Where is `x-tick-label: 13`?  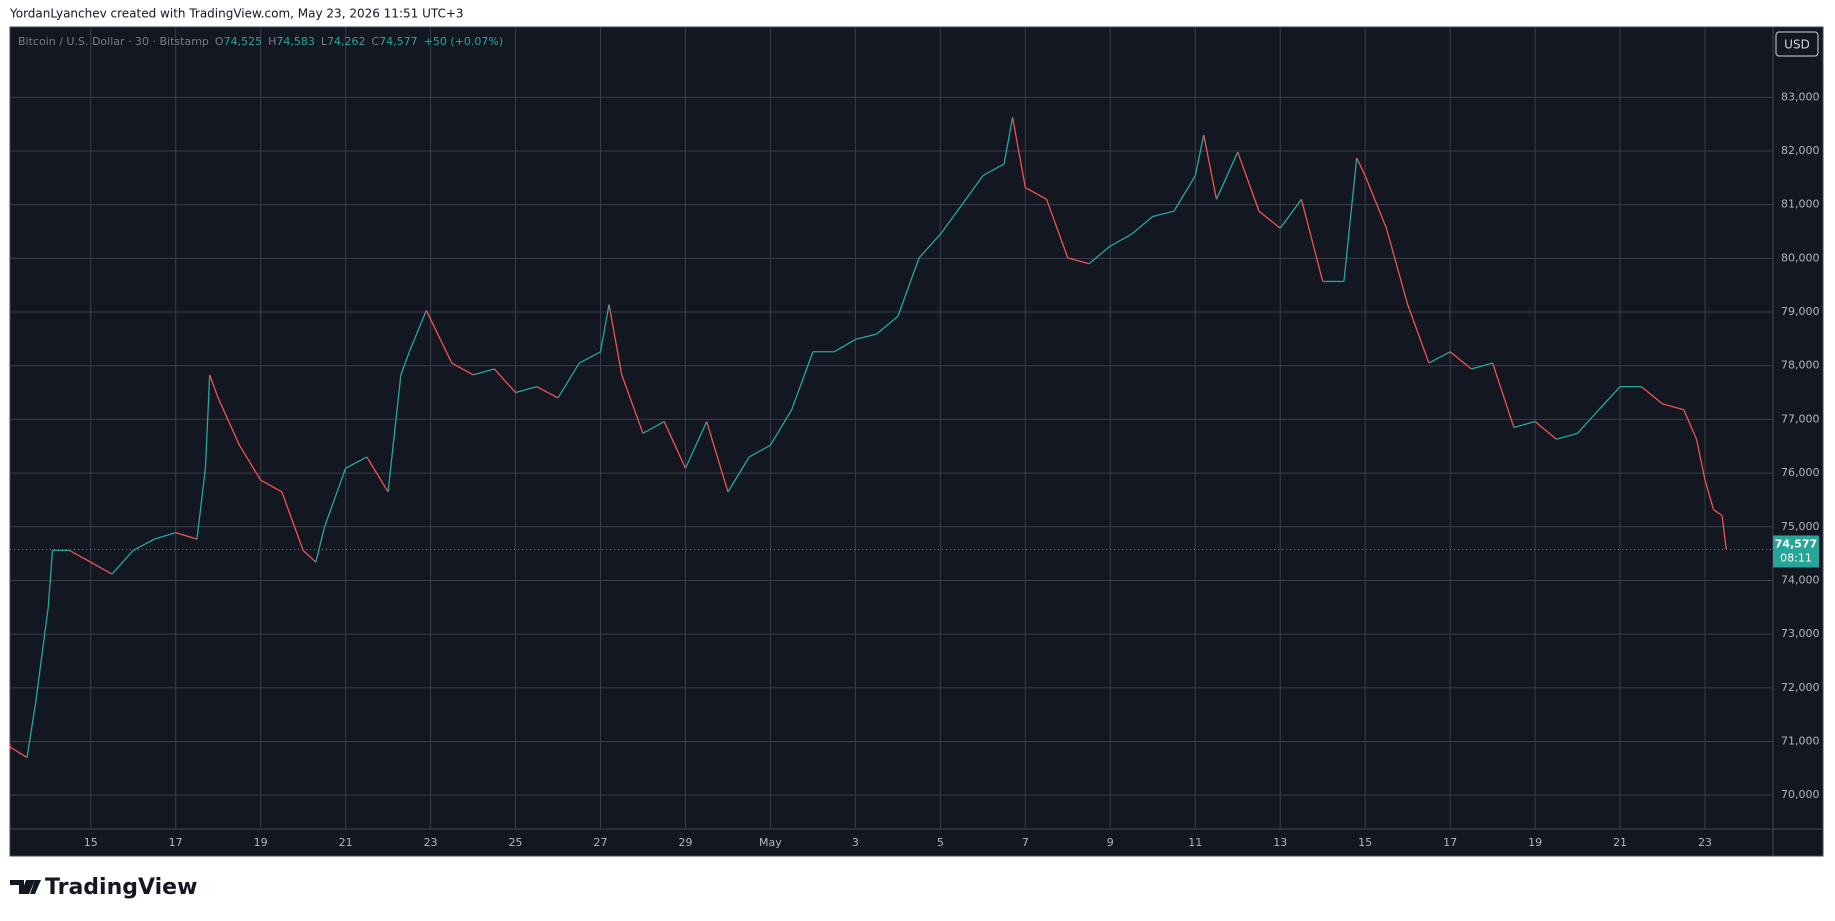 x-tick-label: 13 is located at coordinates (1280, 842).